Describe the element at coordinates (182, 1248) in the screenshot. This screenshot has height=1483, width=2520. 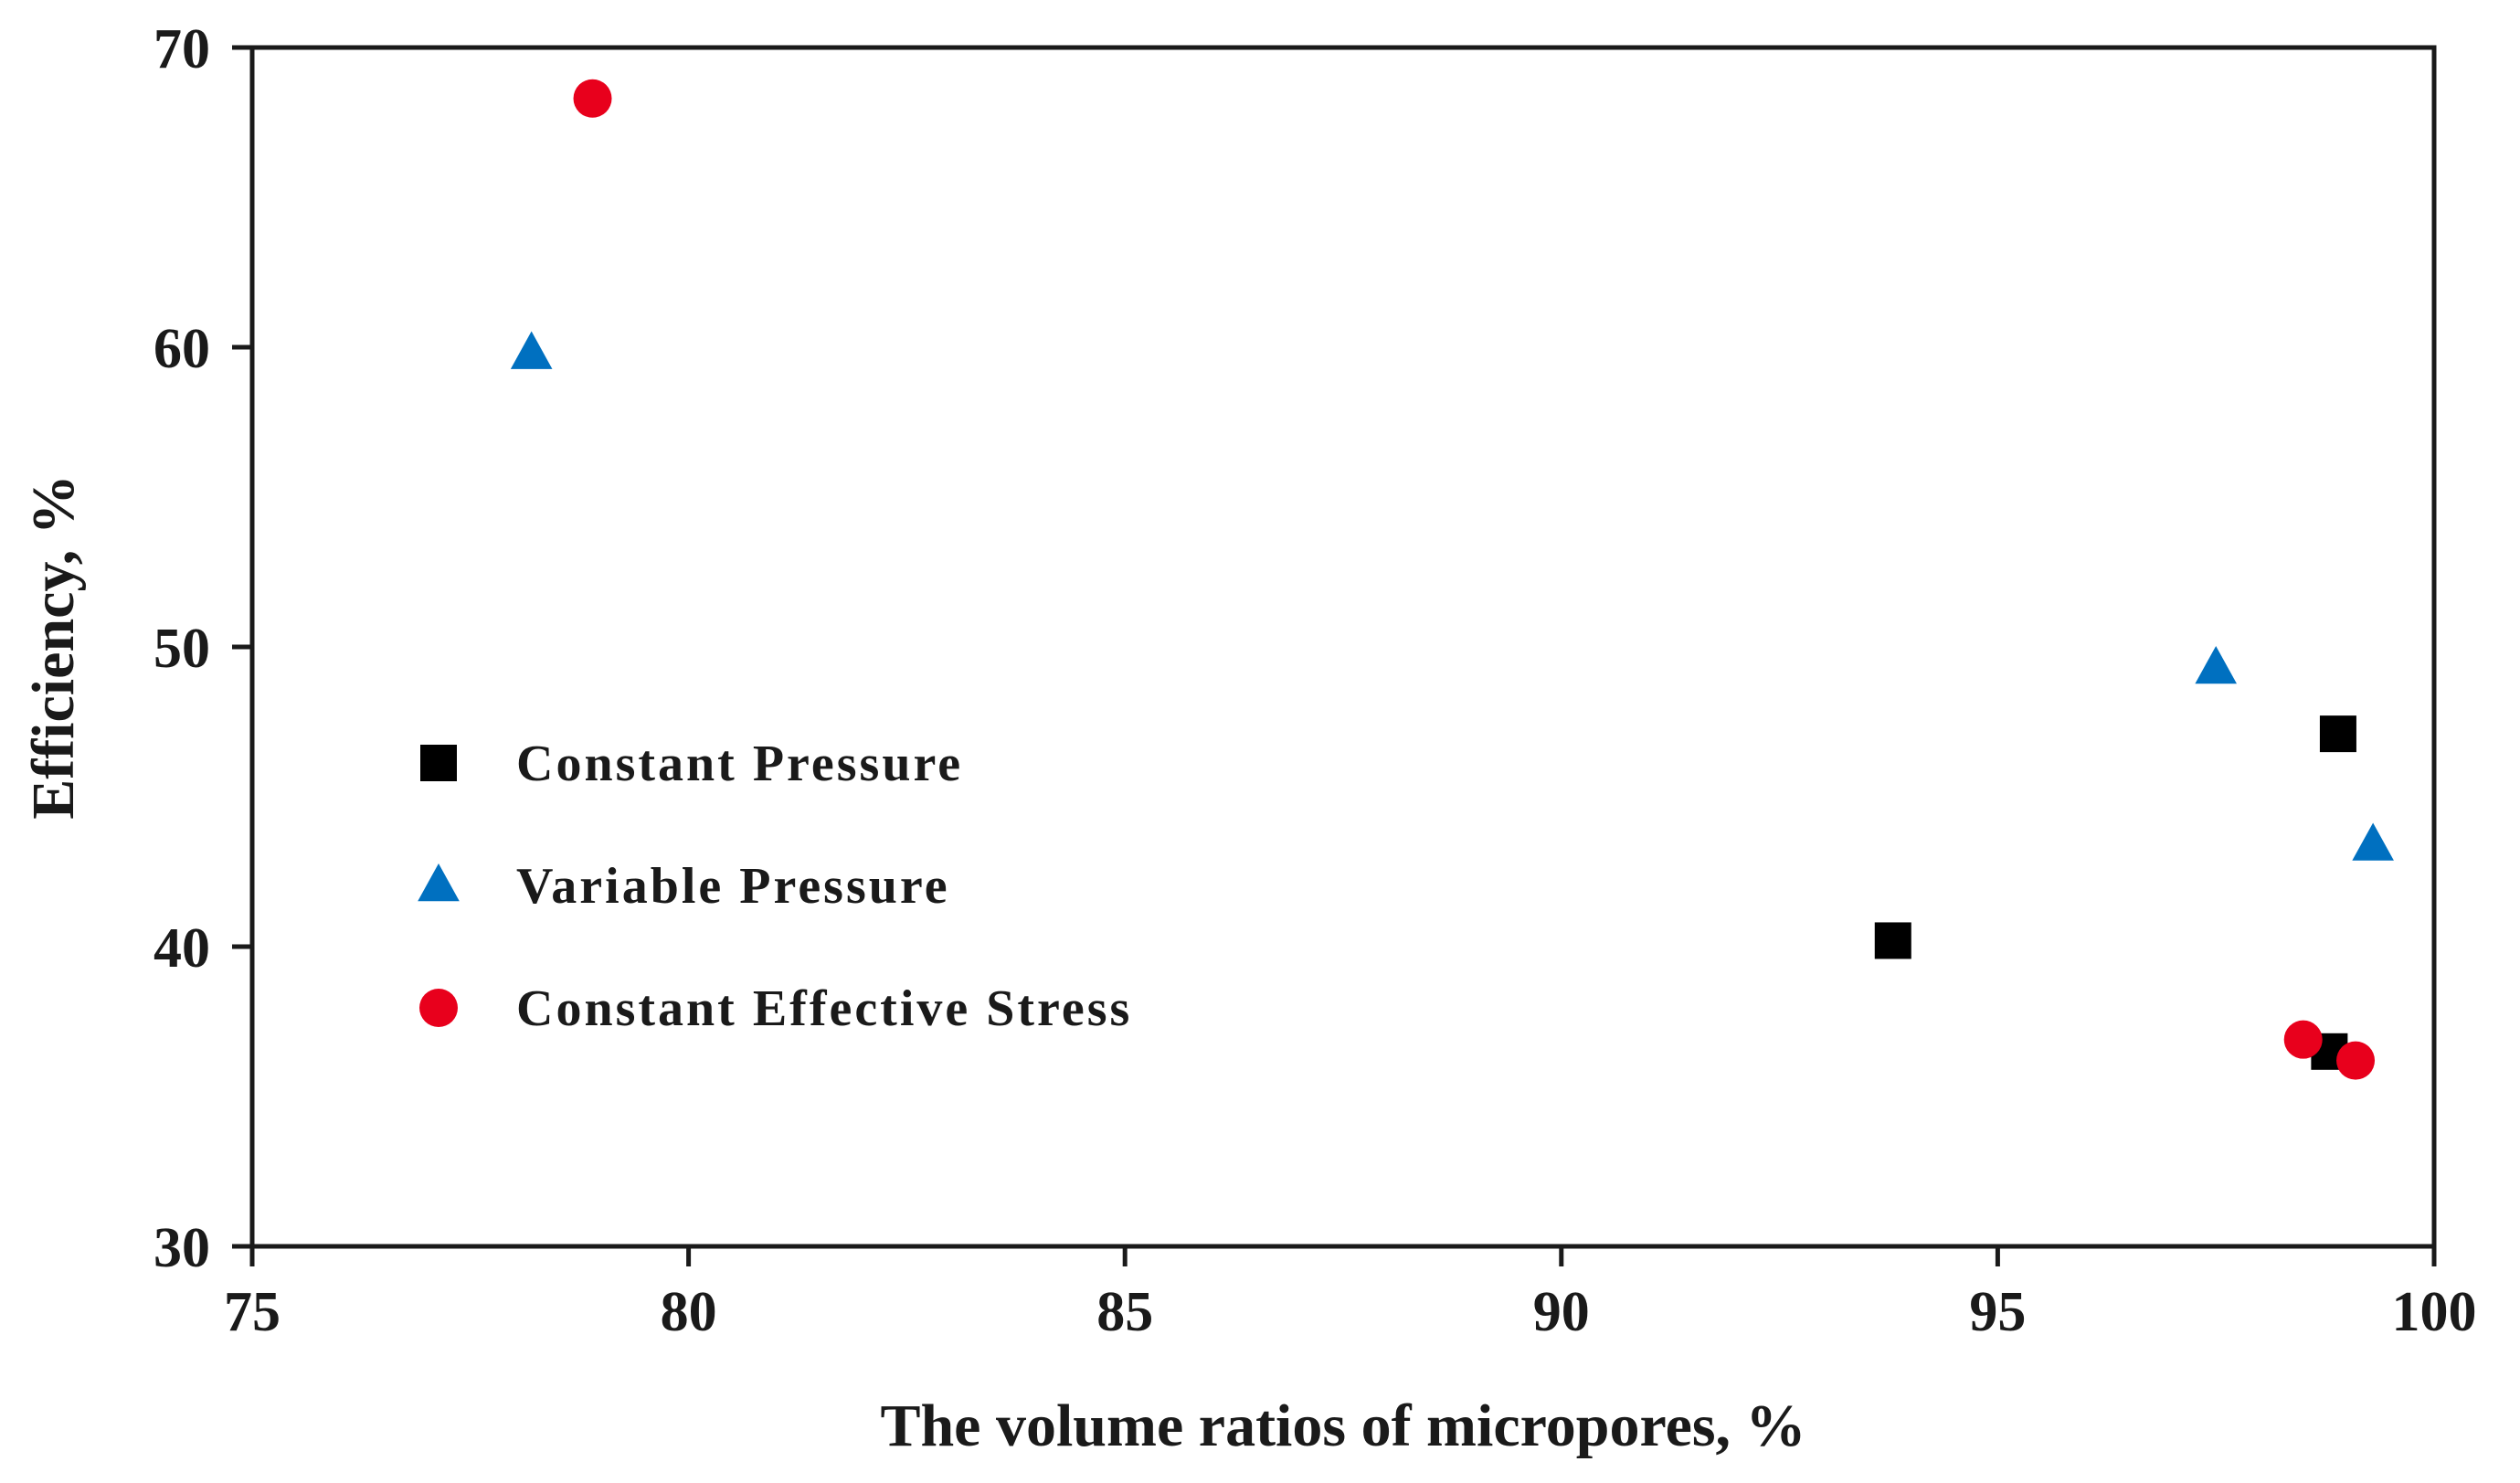
I see `y-tick-label: 30` at that location.